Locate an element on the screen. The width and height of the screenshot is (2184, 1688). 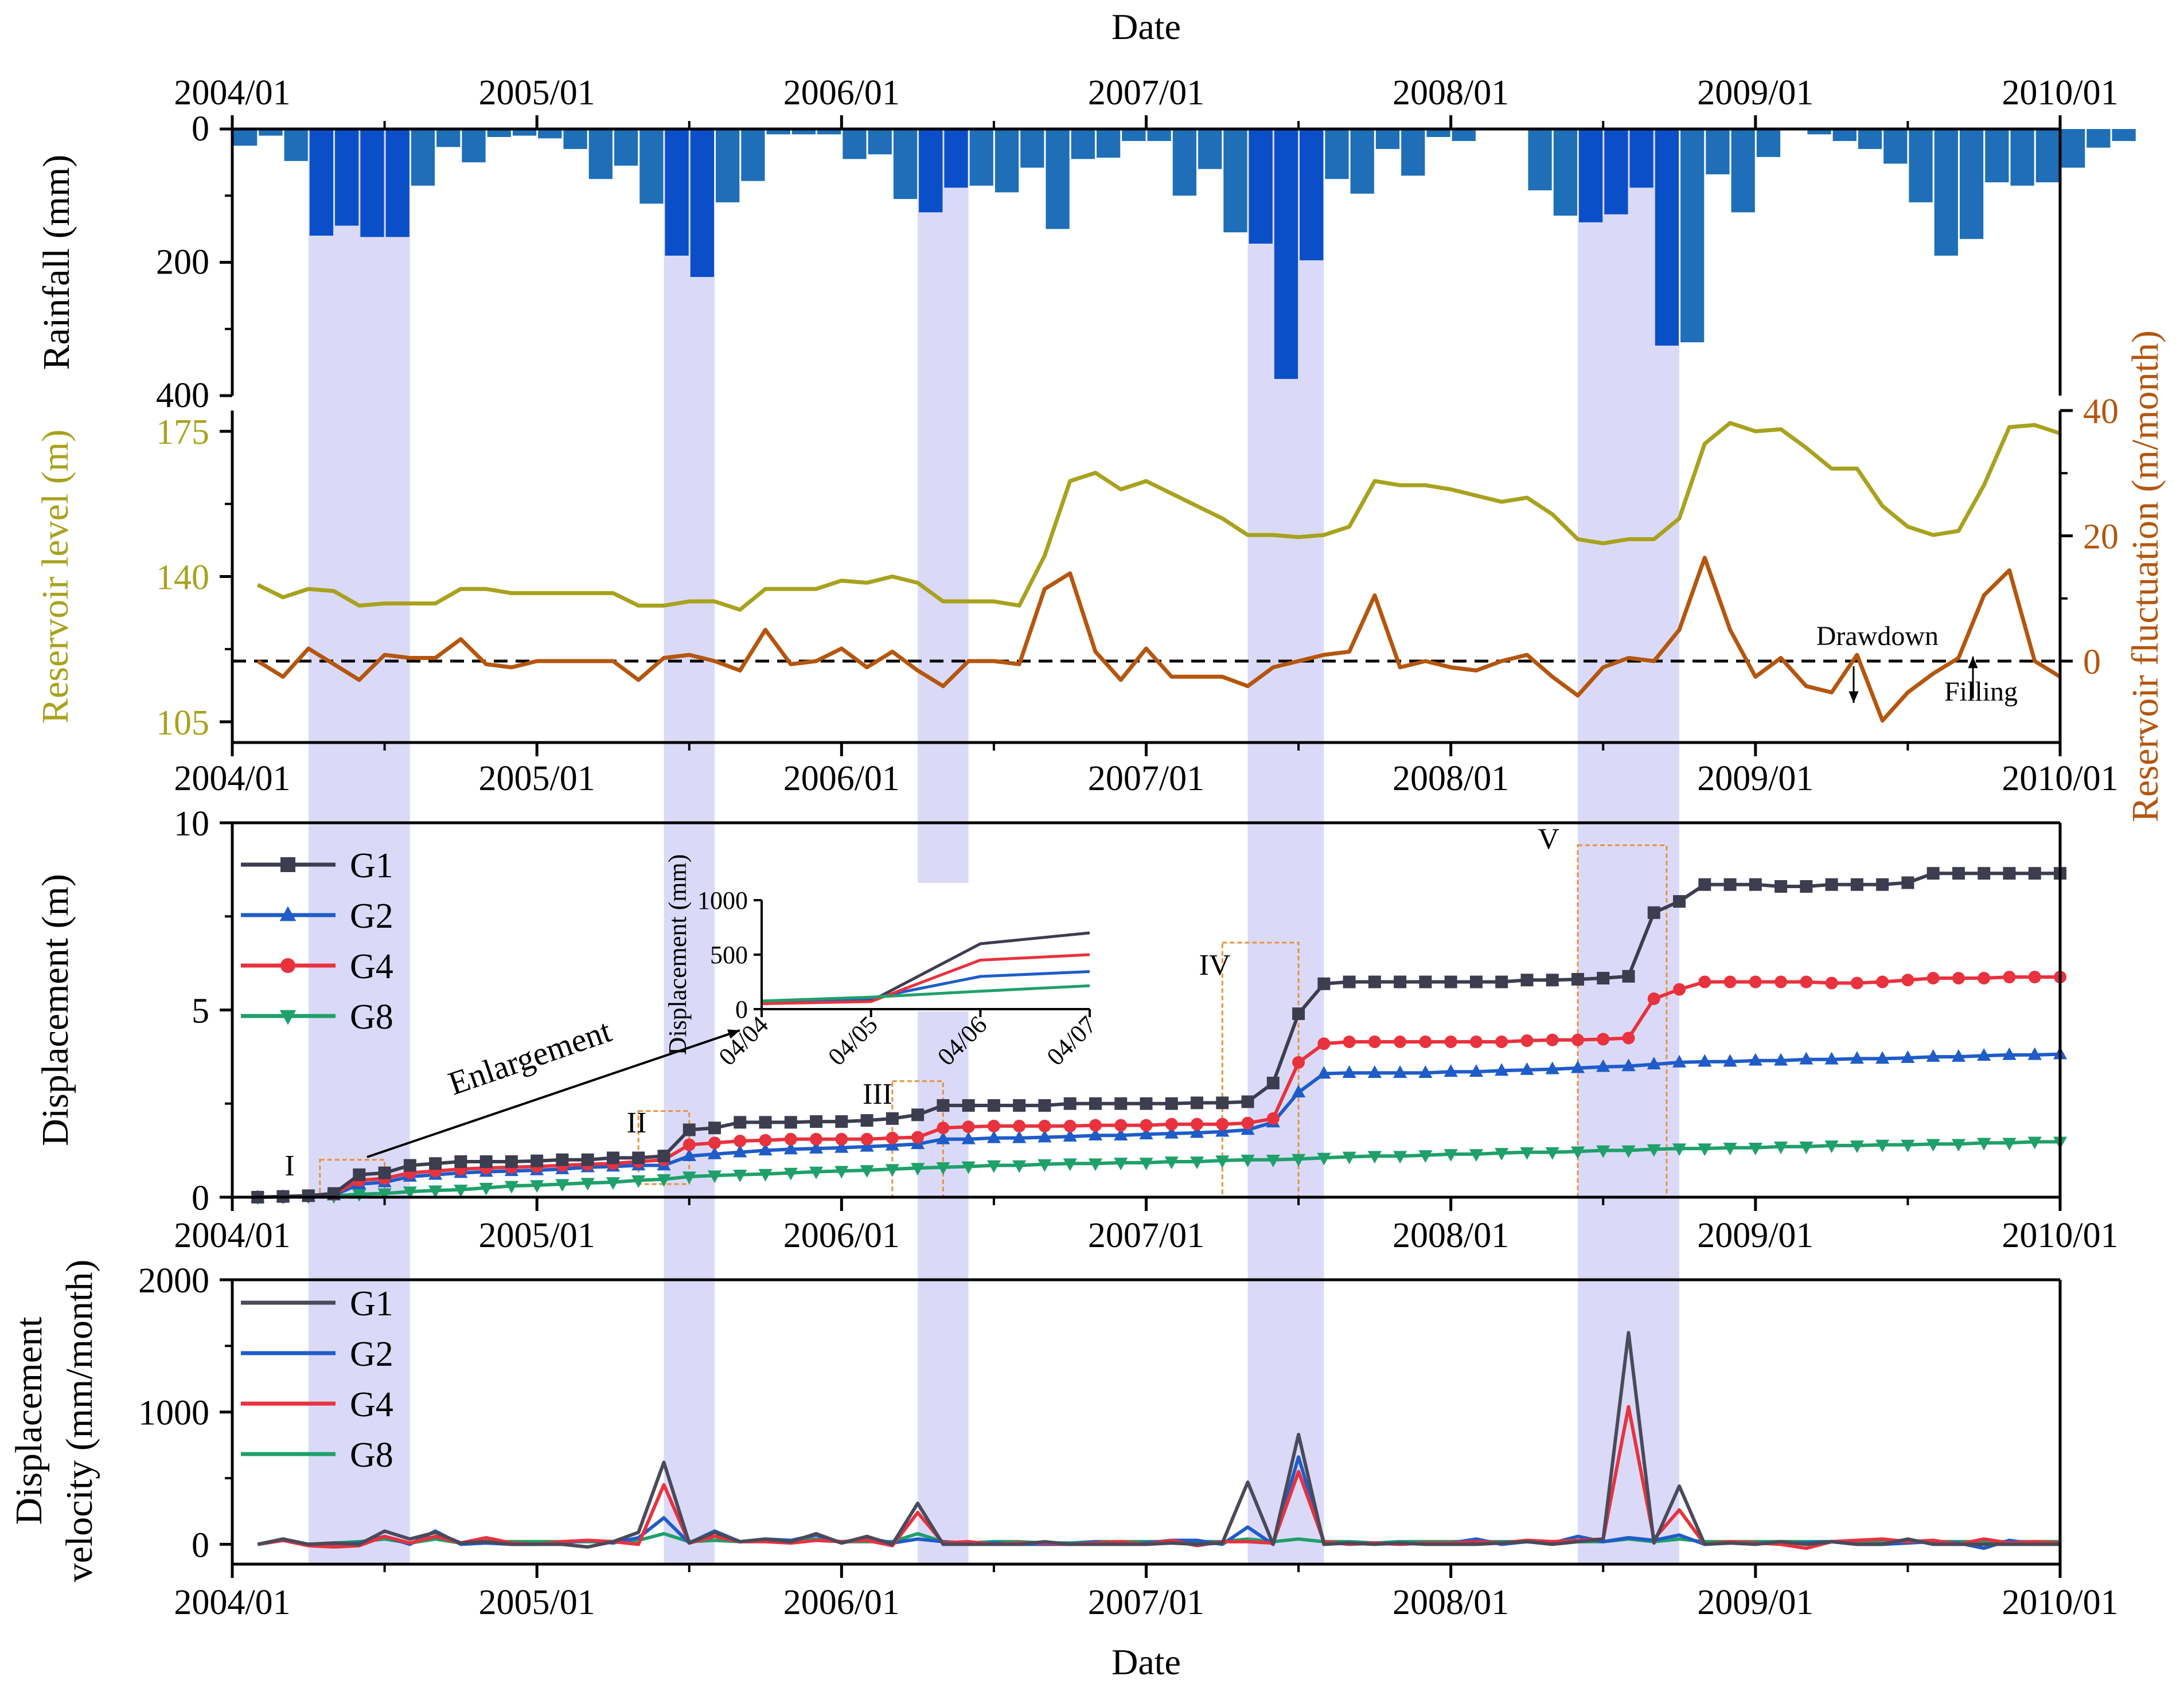
reservoir-y-tick-label: 140 is located at coordinates (182, 578).